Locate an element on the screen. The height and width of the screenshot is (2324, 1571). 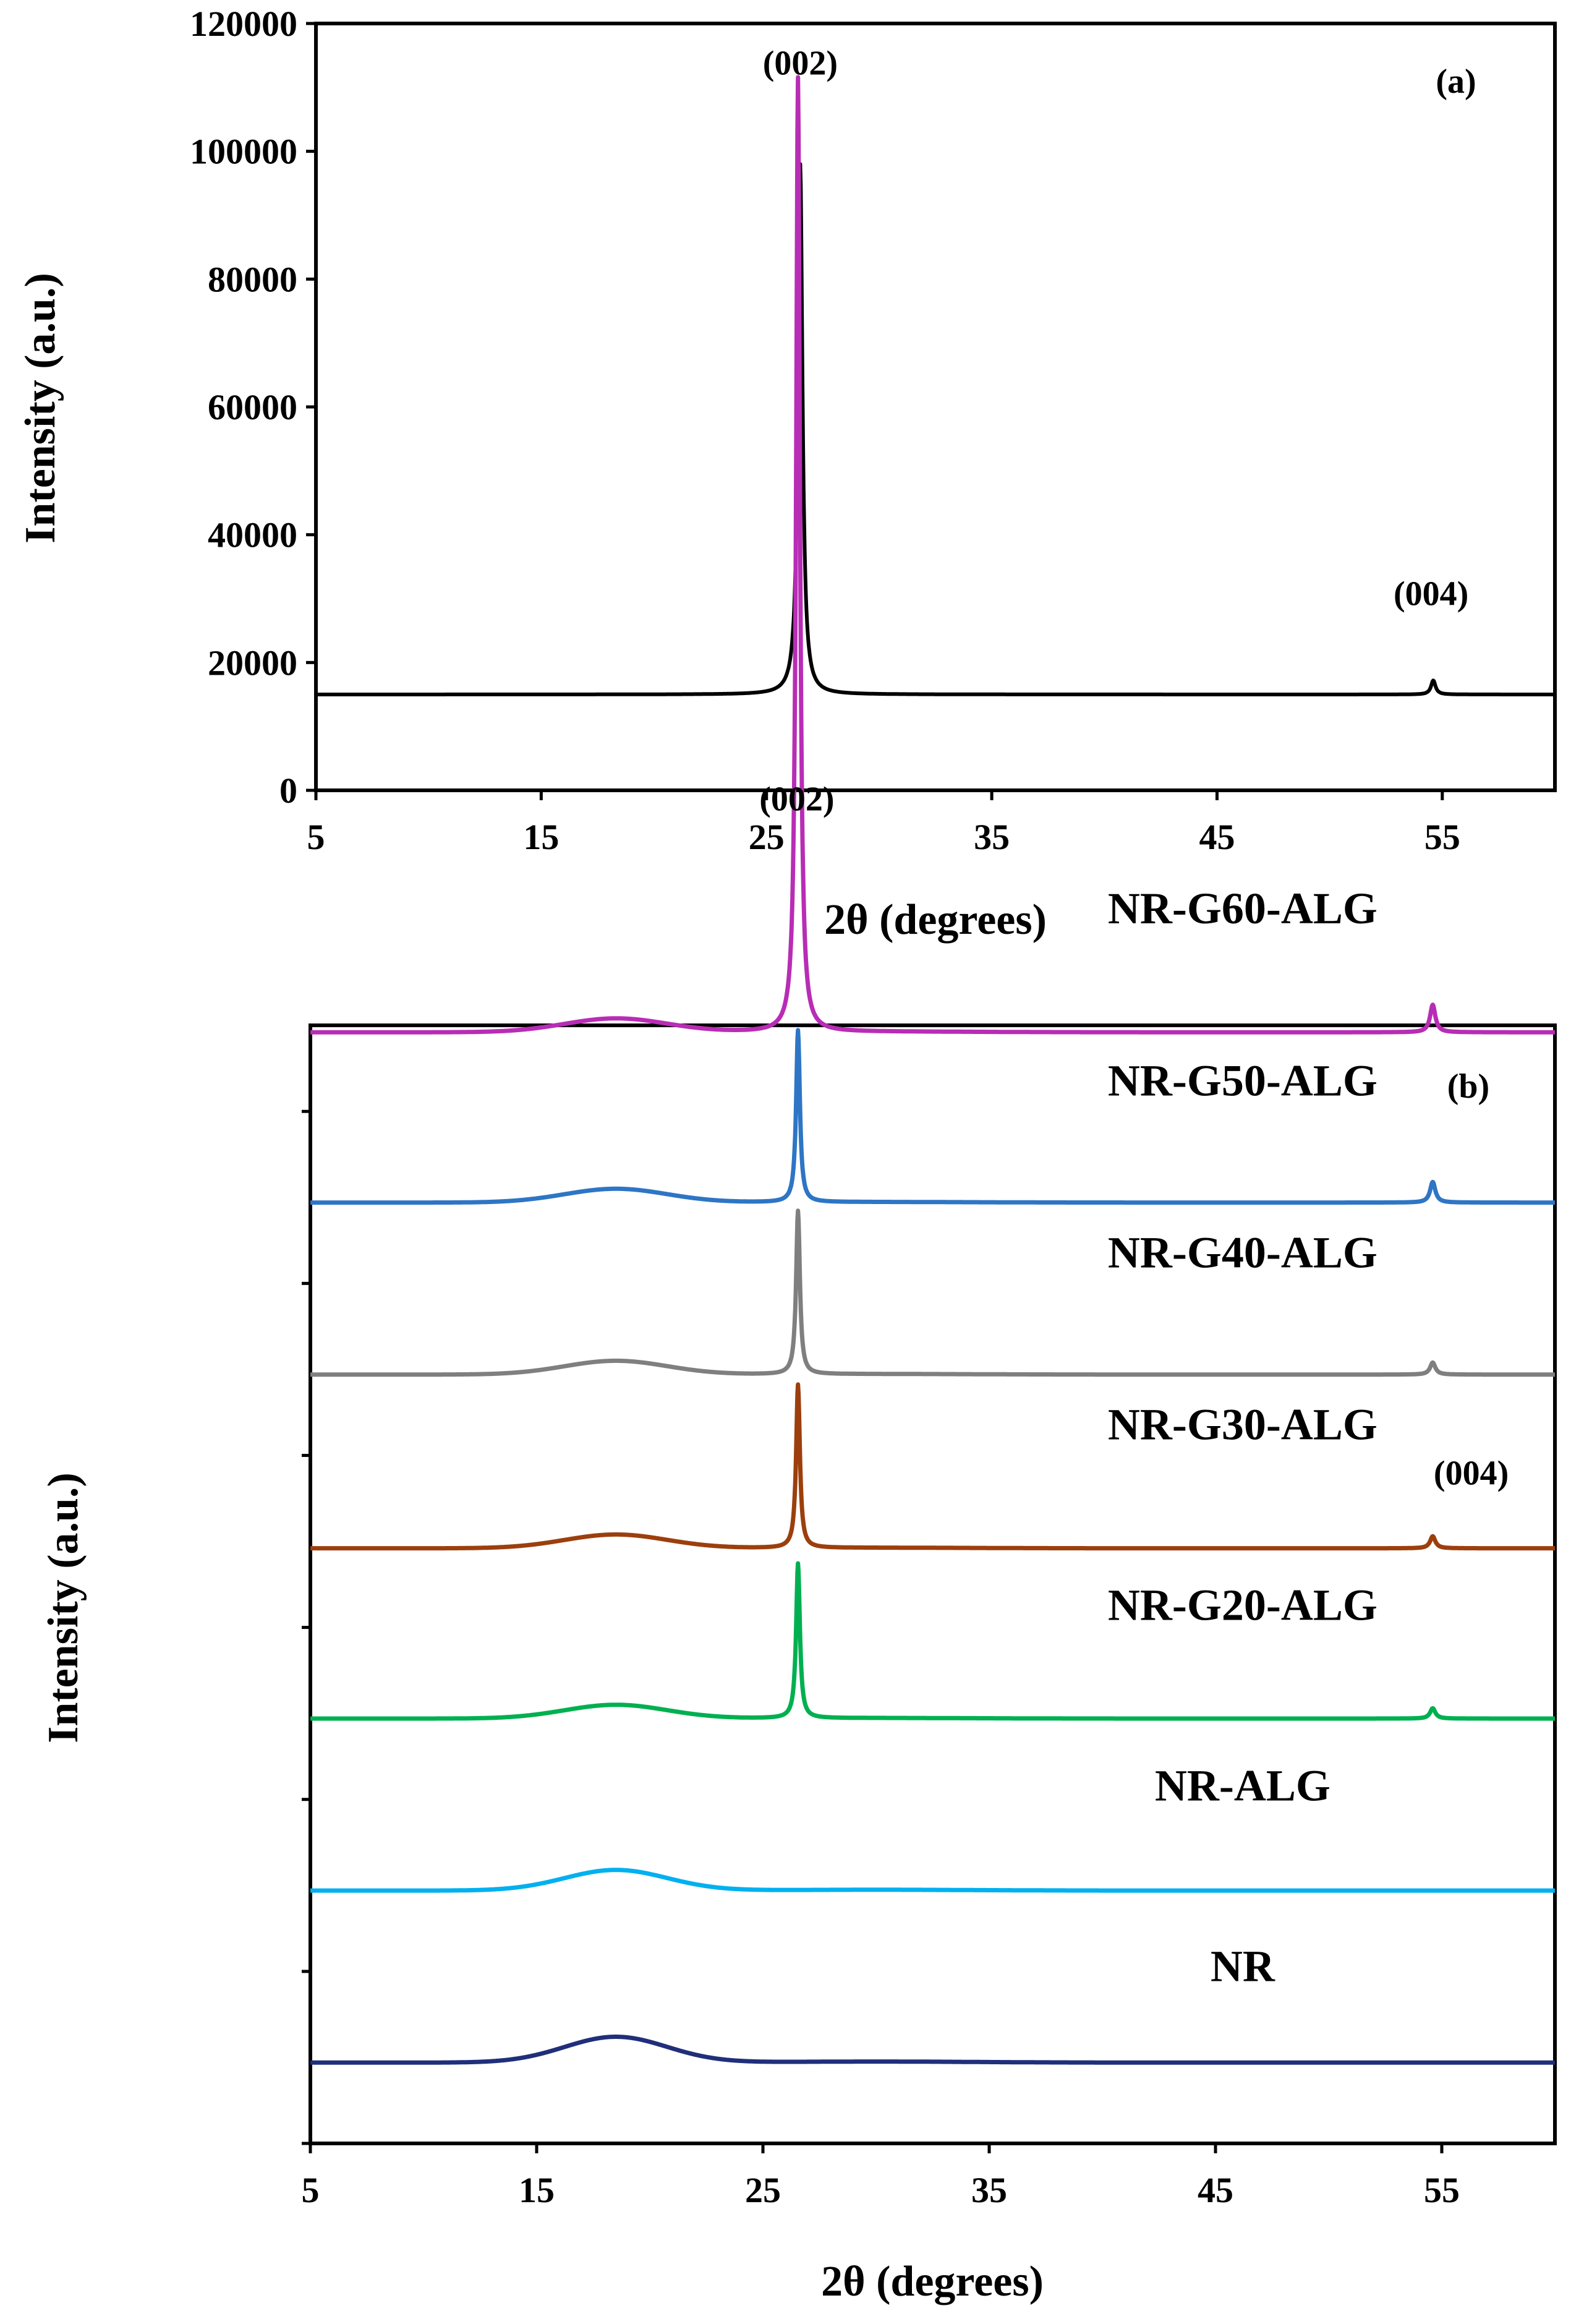
y-tick-label: 20000 is located at coordinates (252, 663).